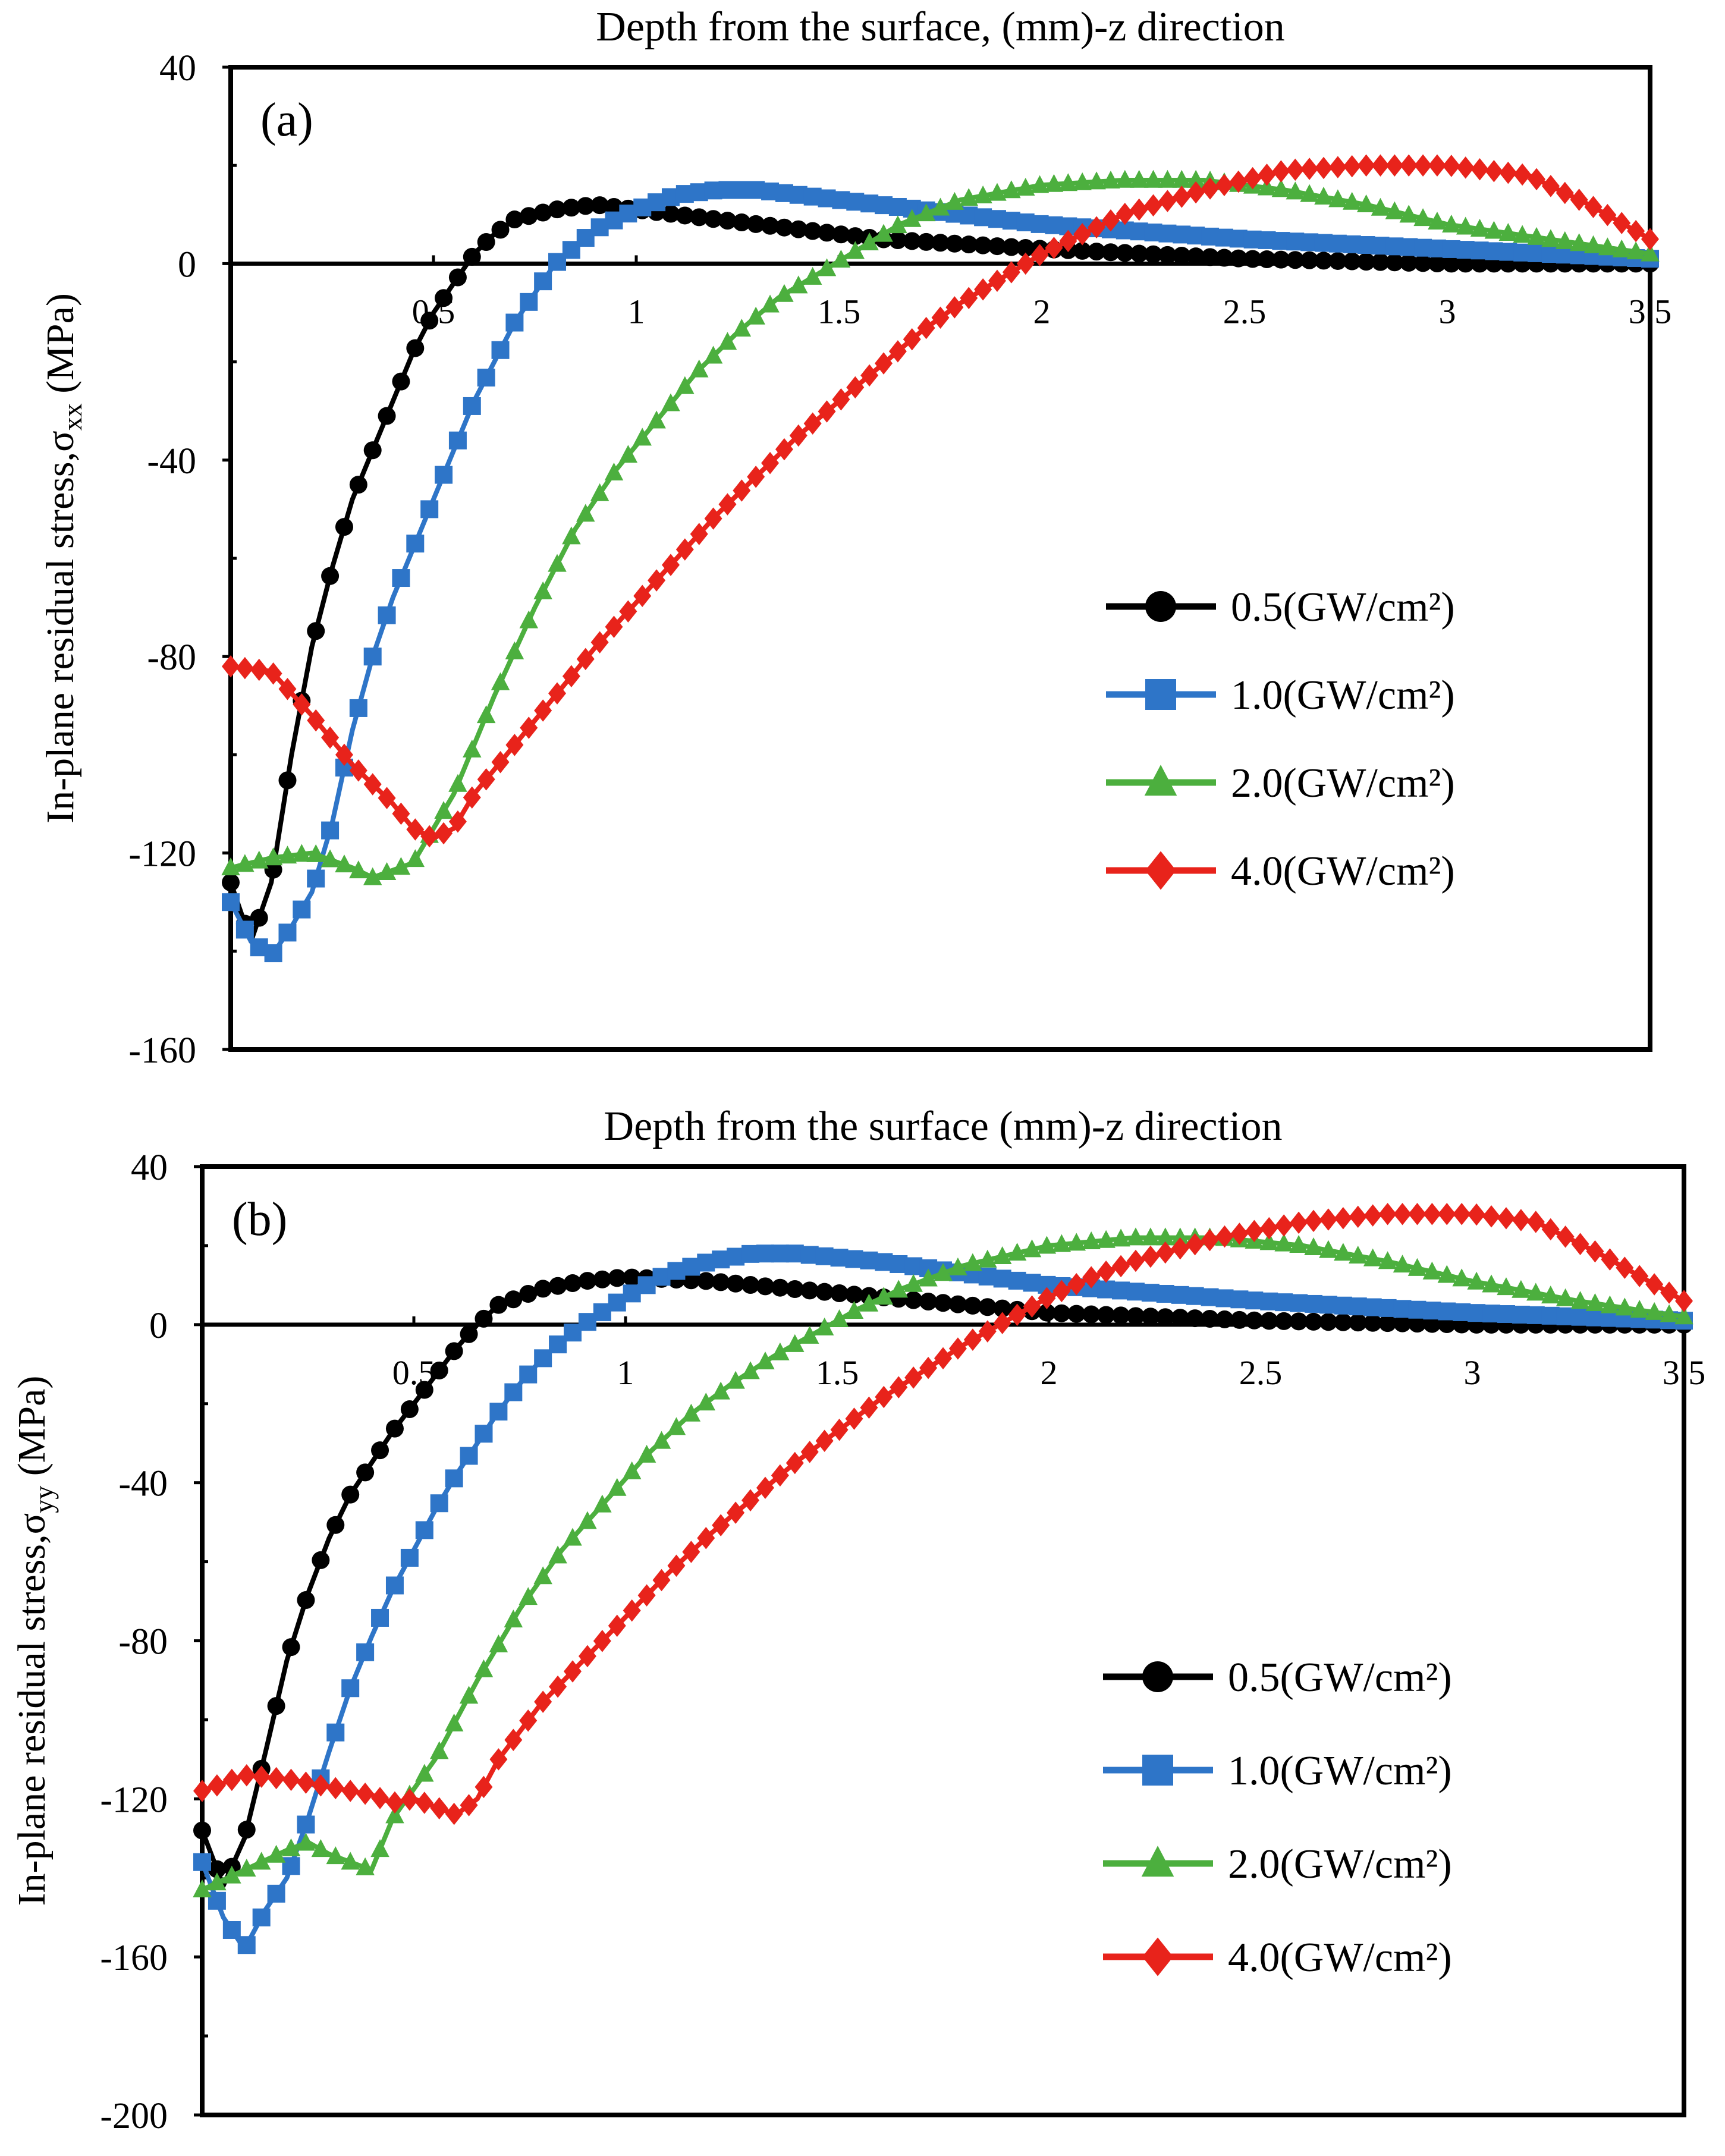  Describe the element at coordinates (143, 1642) in the screenshot. I see `y-tick-label: -80` at that location.